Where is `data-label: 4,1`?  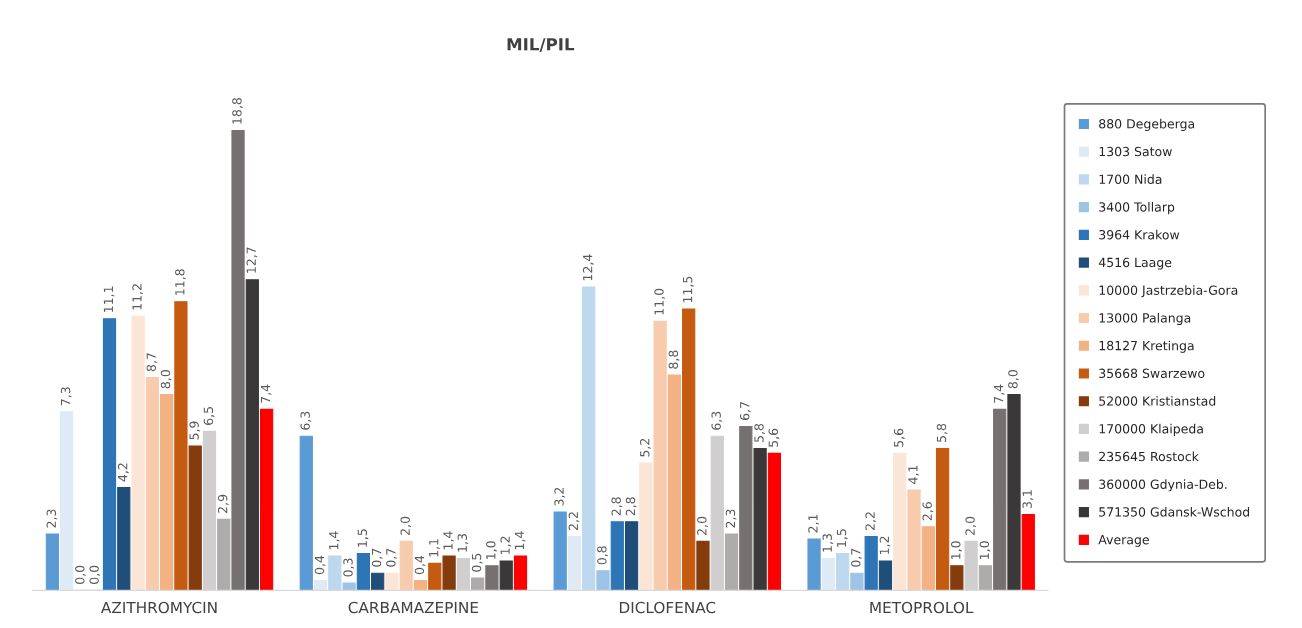
data-label: 4,1 is located at coordinates (913, 474).